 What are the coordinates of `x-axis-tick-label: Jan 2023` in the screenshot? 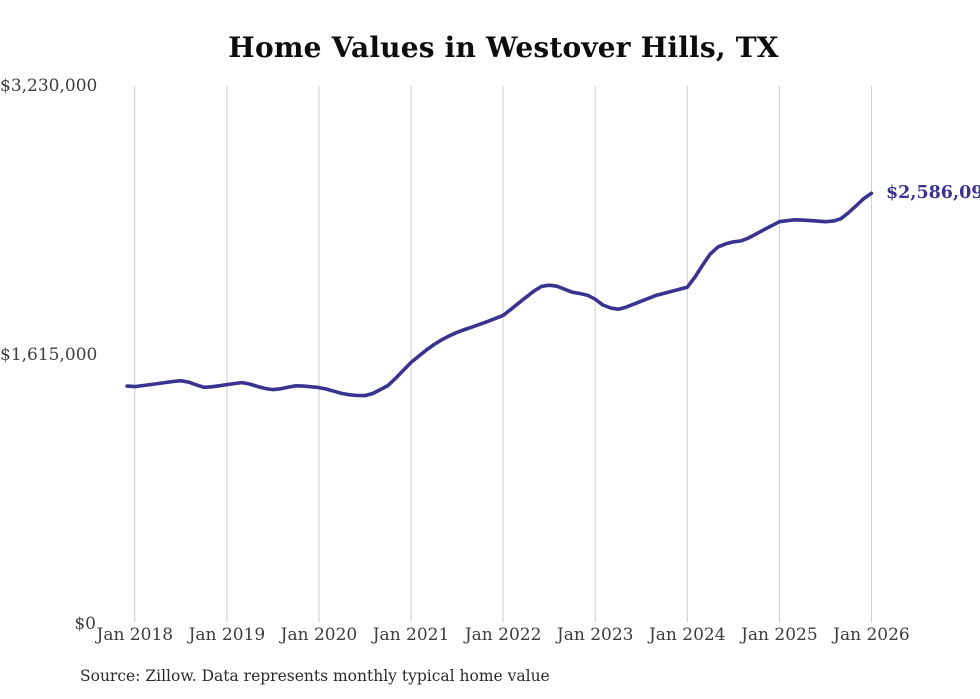 It's located at (595, 635).